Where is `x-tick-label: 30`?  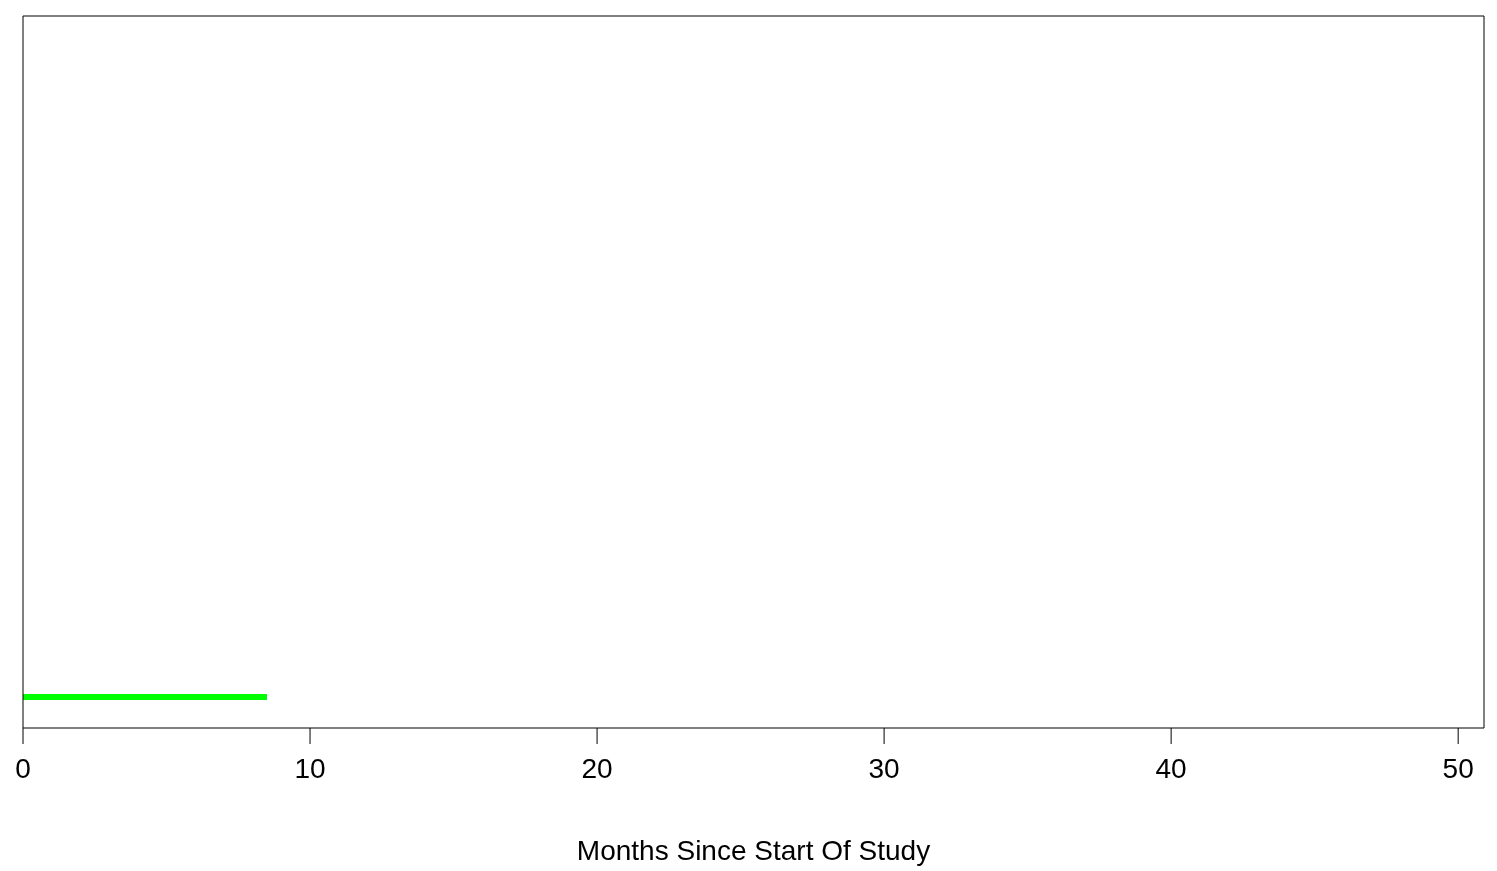
x-tick-label: 30 is located at coordinates (884, 768).